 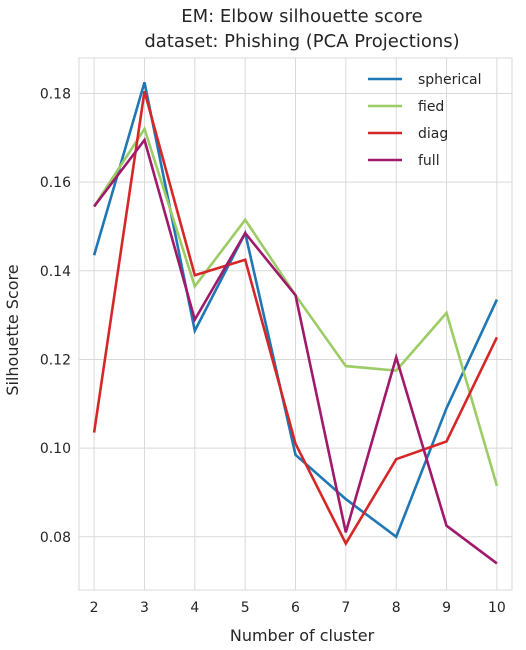 I want to click on y-tick-label: 0.10, so click(x=55, y=449).